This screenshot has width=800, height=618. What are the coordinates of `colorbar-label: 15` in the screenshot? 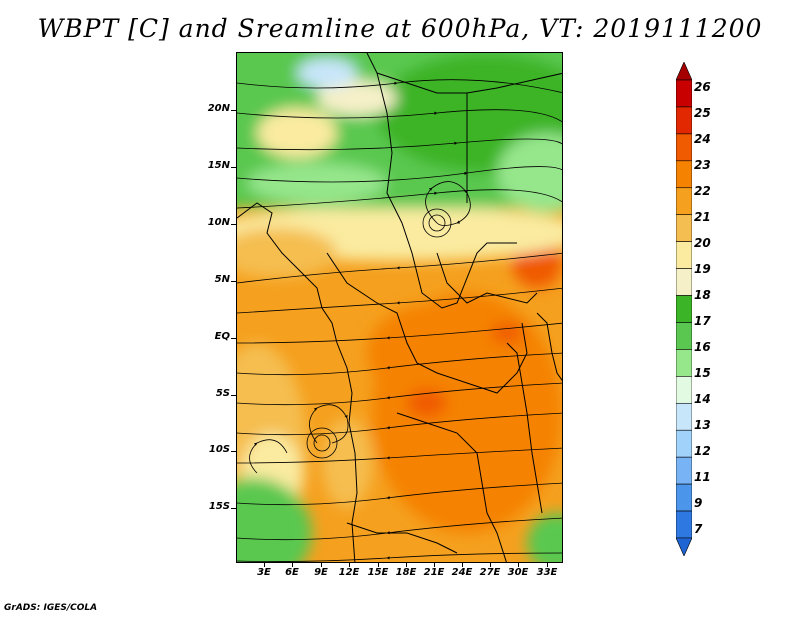 It's located at (702, 373).